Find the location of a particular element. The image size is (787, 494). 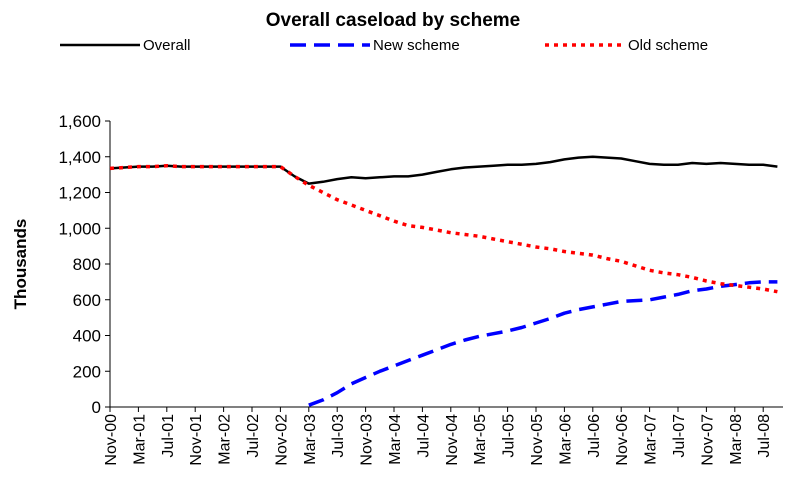

y-tick-label: 600 is located at coordinates (87, 300).